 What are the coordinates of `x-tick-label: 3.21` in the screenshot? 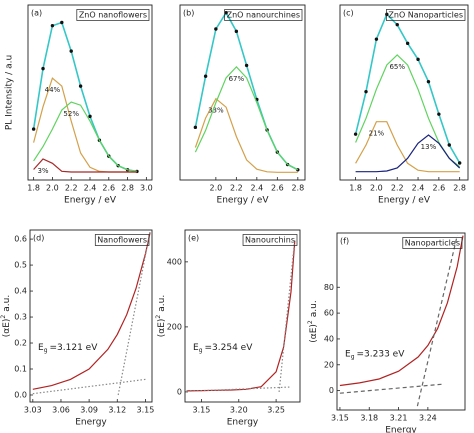 It's located at (399, 418).